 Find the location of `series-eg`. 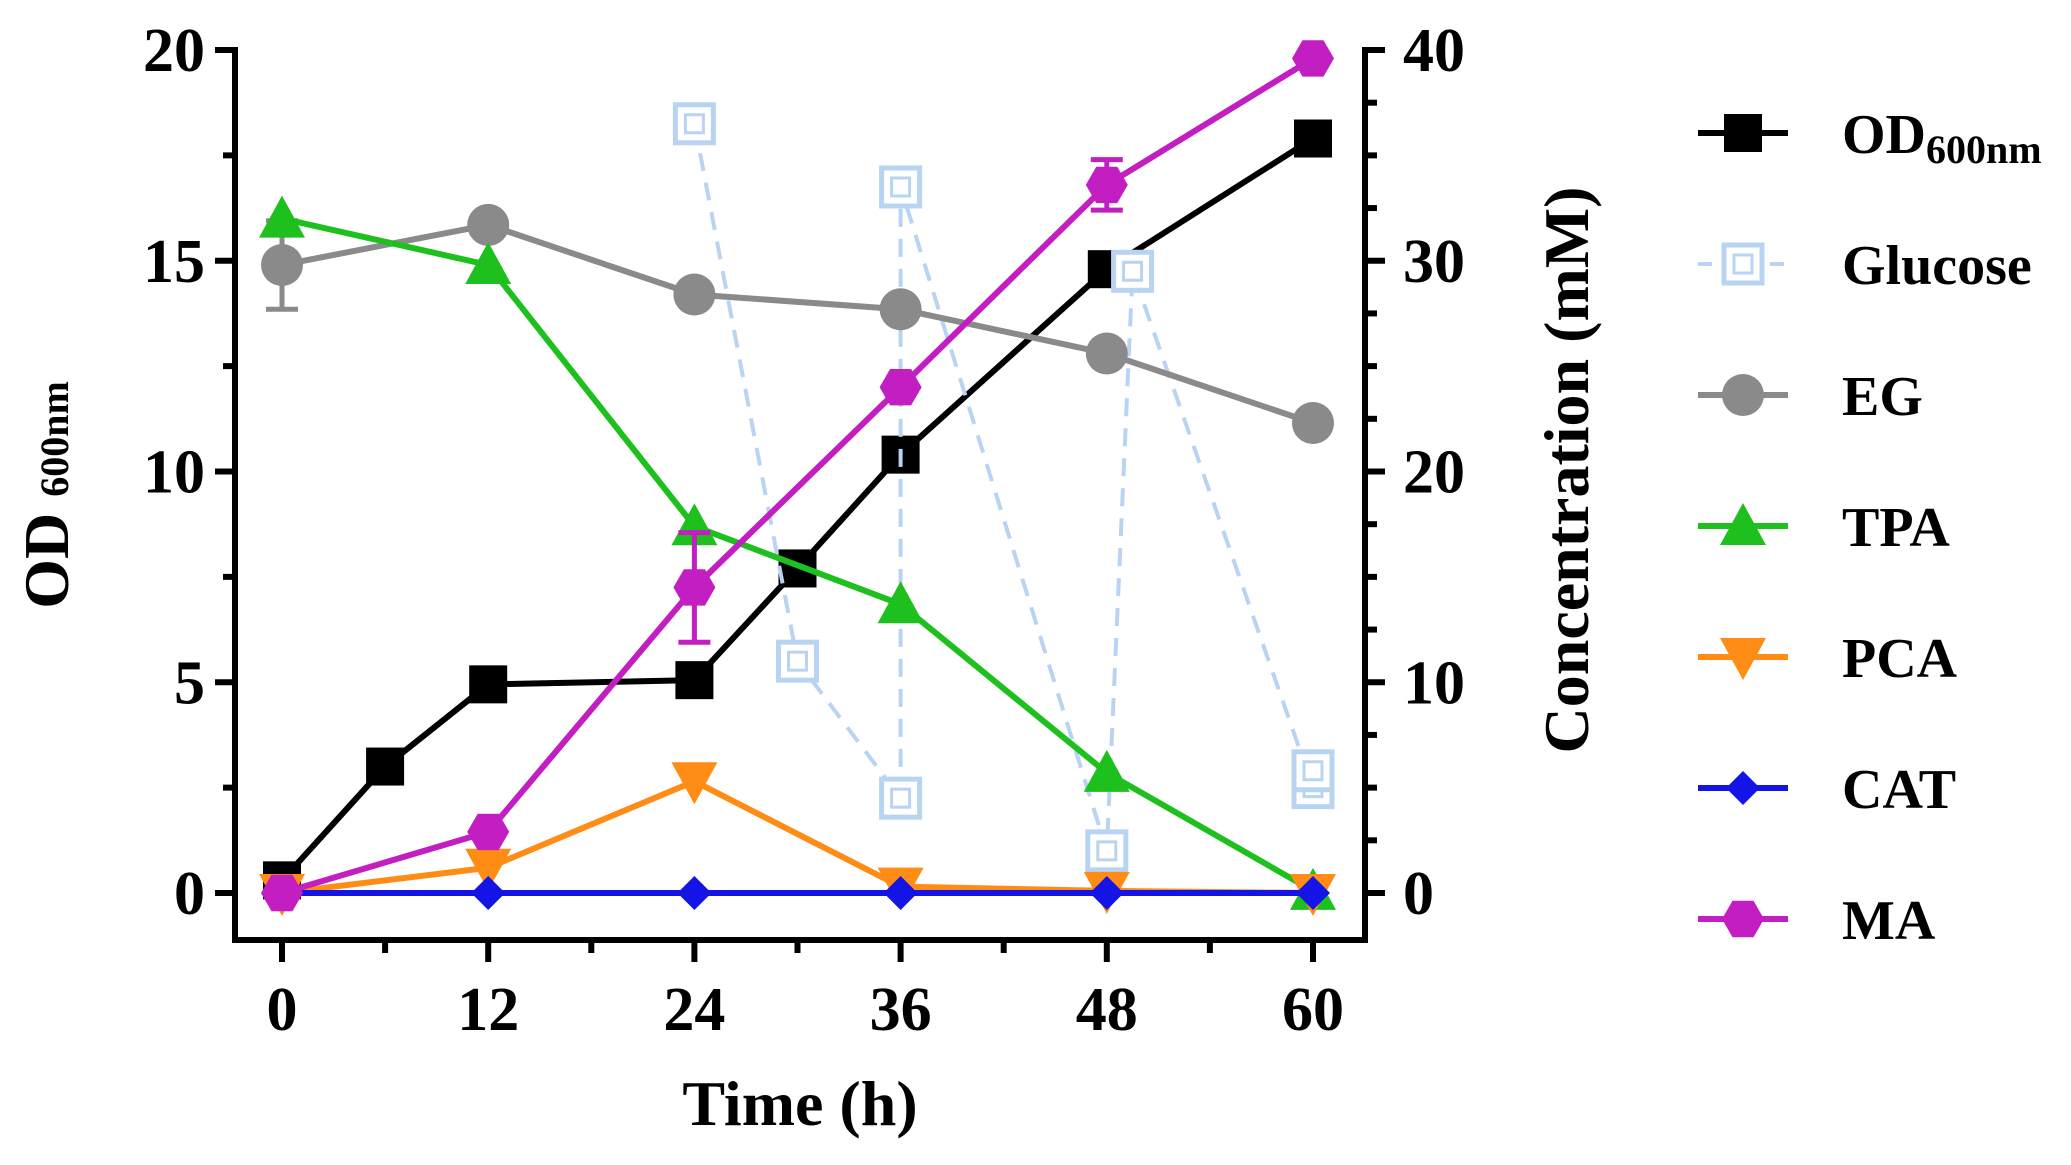

series-eg is located at coordinates (797, 324).